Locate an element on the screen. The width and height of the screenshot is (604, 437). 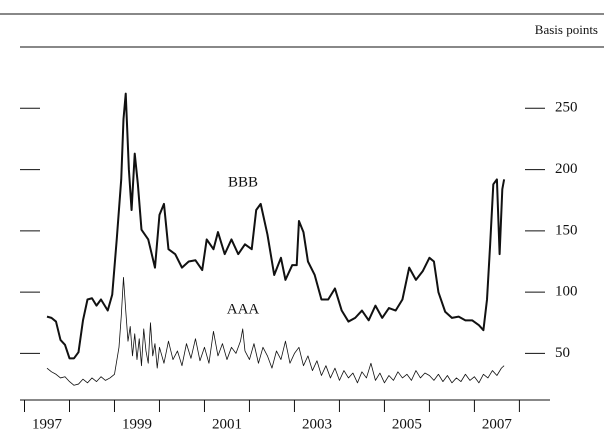
x-tick-label: 2003 is located at coordinates (317, 424).